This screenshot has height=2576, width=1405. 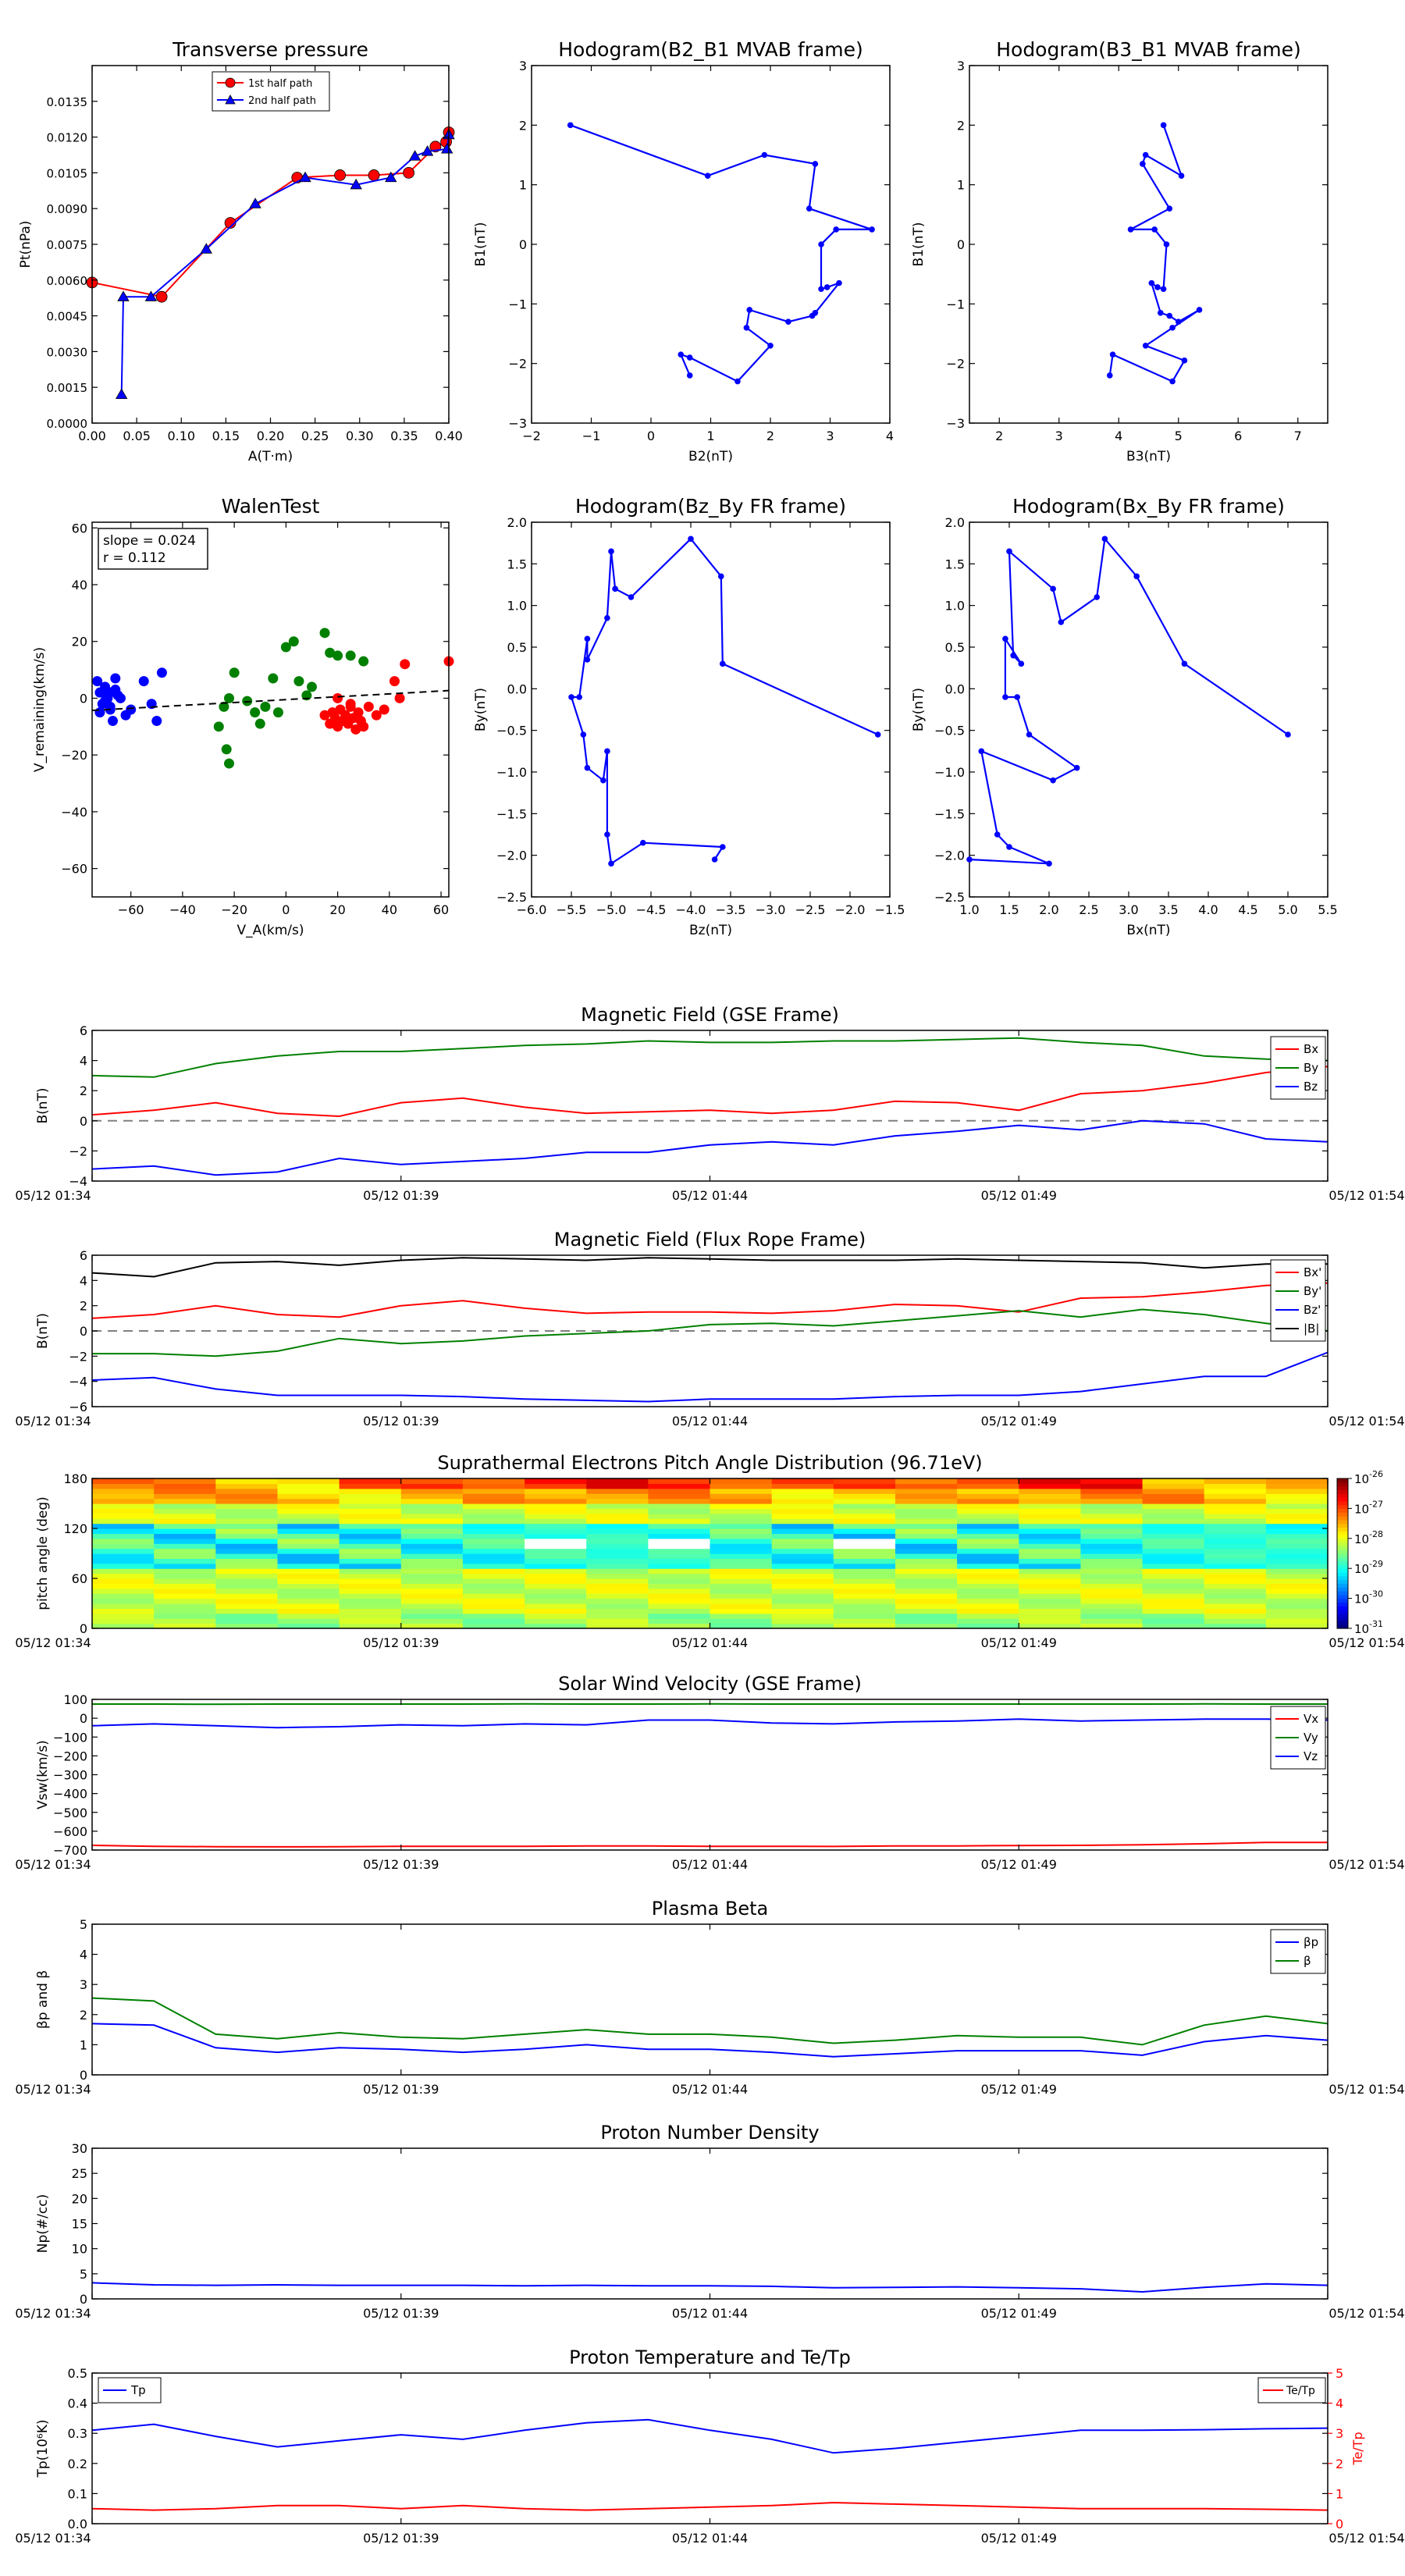 I want to click on x-tick-label: −5.0, so click(x=611, y=909).